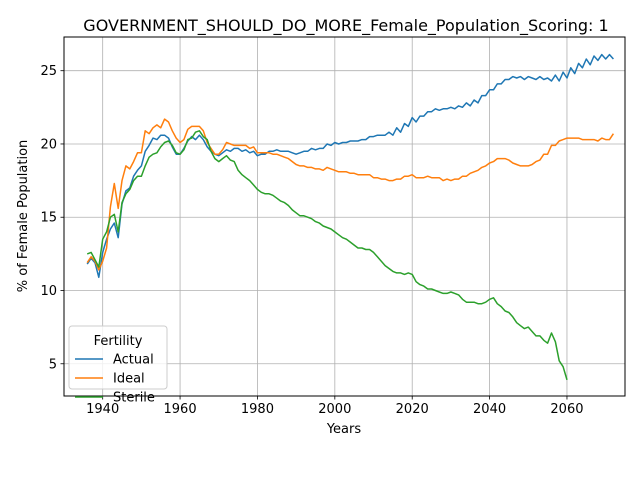 This screenshot has height=480, width=640. Describe the element at coordinates (48, 144) in the screenshot. I see `y-tick-label: 20` at that location.